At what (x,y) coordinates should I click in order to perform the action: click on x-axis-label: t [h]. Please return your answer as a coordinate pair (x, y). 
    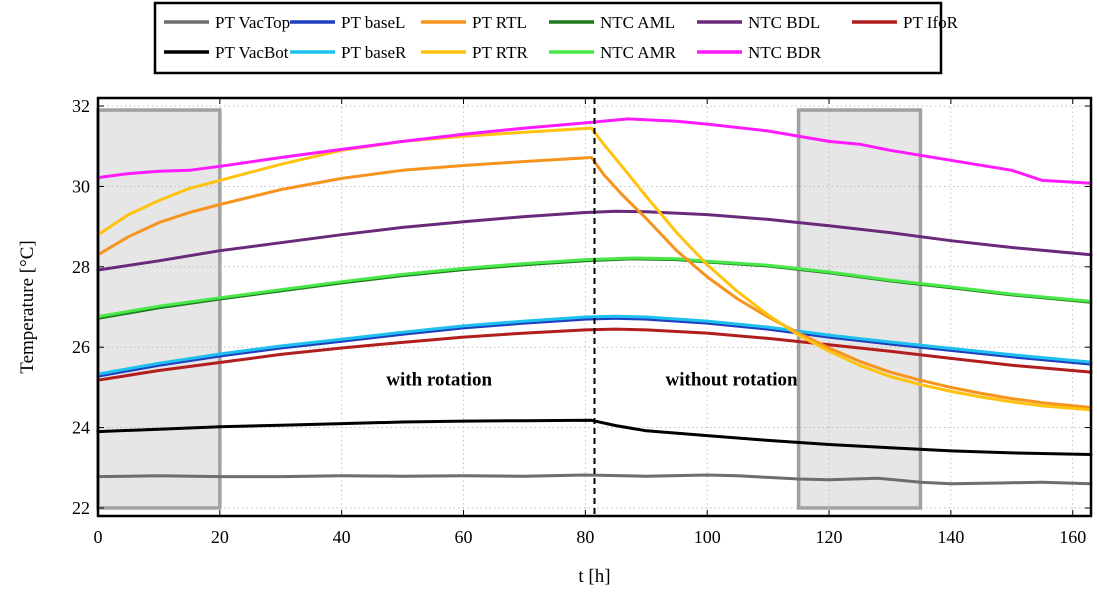
    Looking at the image, I should click on (594, 576).